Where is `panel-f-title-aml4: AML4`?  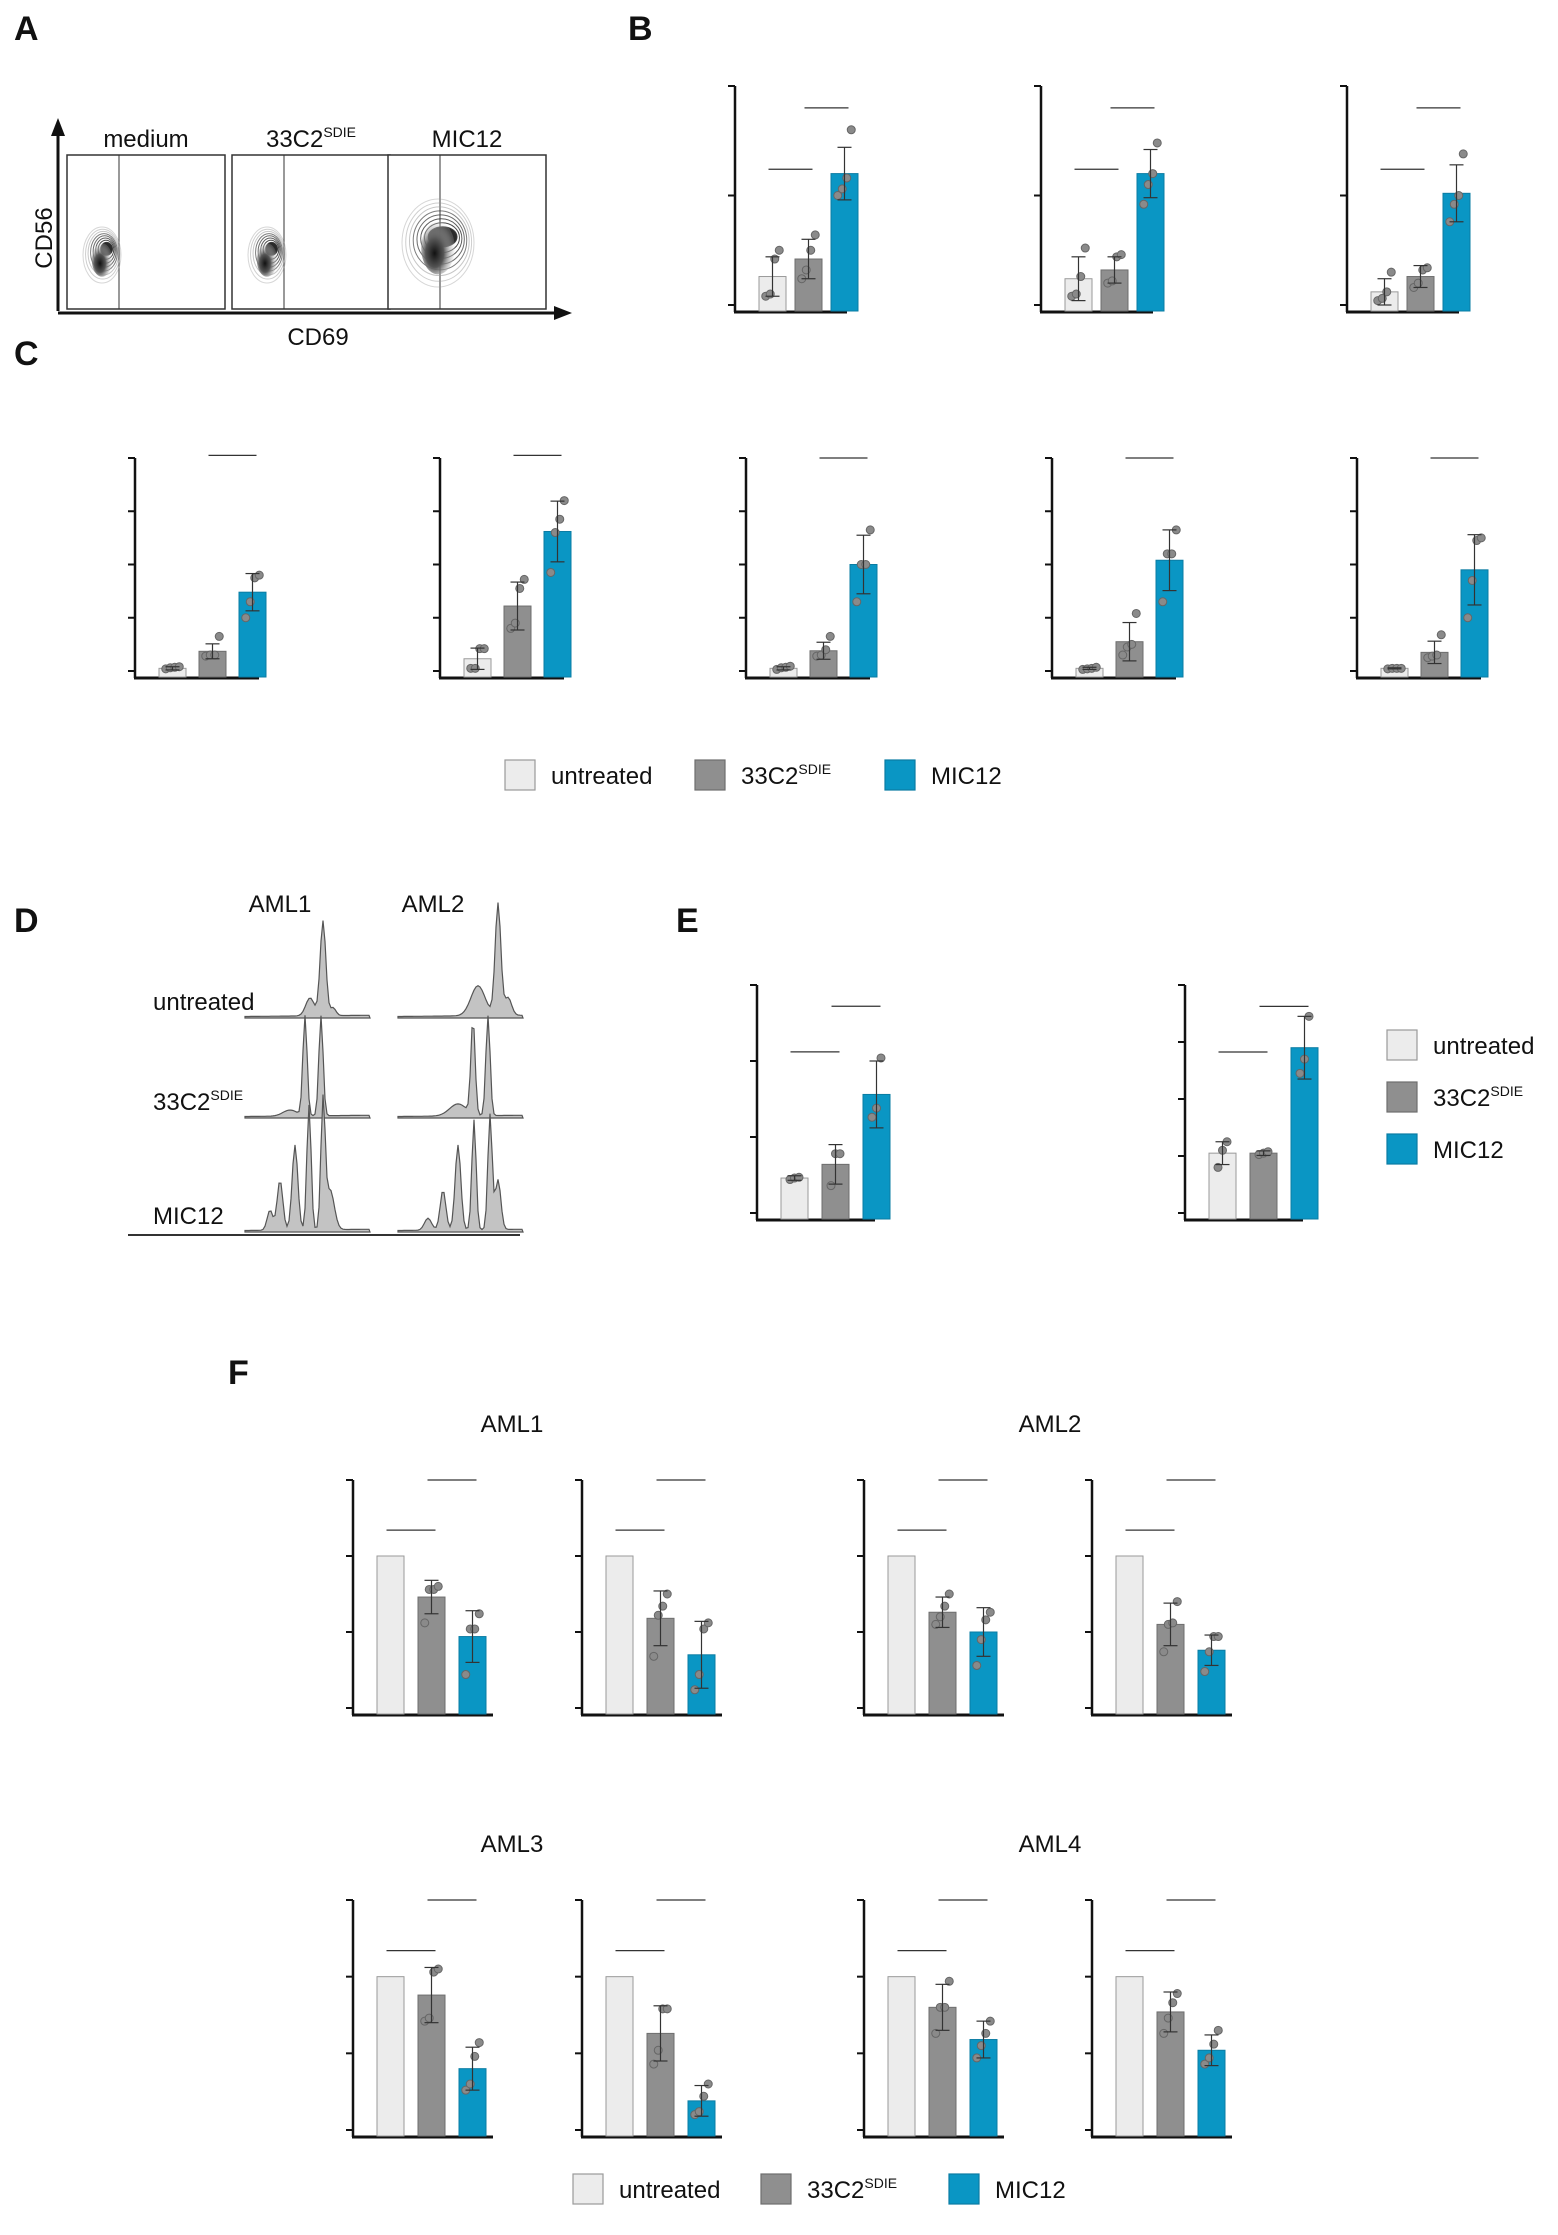
panel-f-title-aml4: AML4 is located at coordinates (1050, 1844).